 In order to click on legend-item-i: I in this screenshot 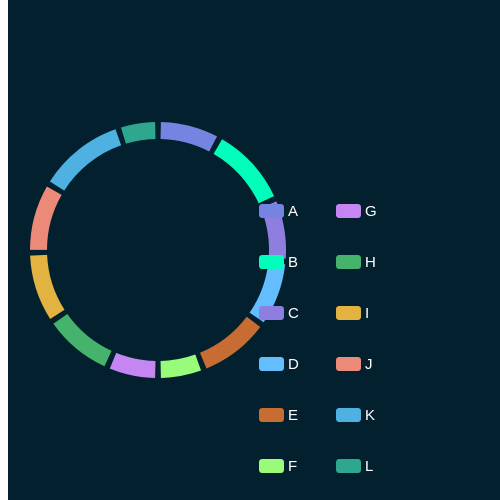, I will do `click(352, 313)`.